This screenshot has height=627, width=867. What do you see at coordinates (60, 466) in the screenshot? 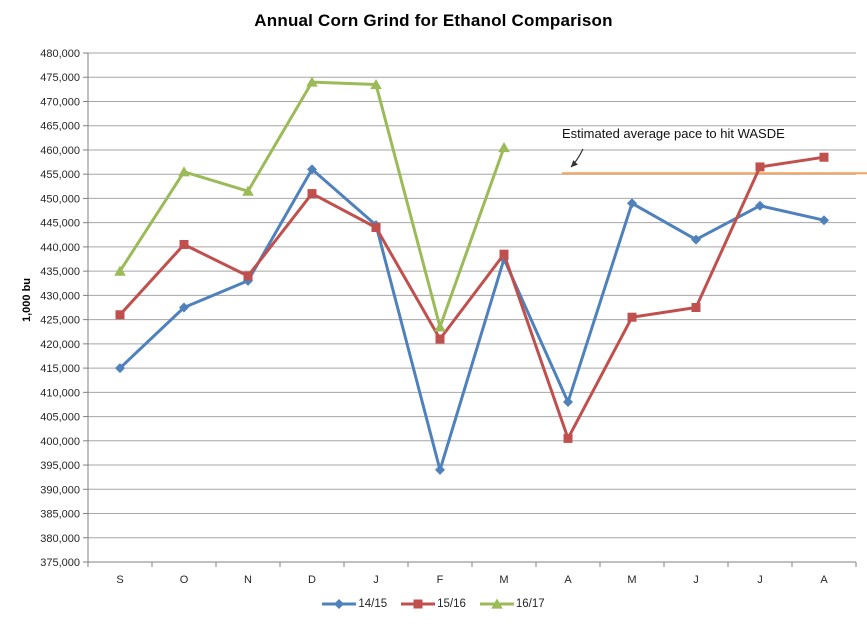
I see `y-tick-label: 395,000` at bounding box center [60, 466].